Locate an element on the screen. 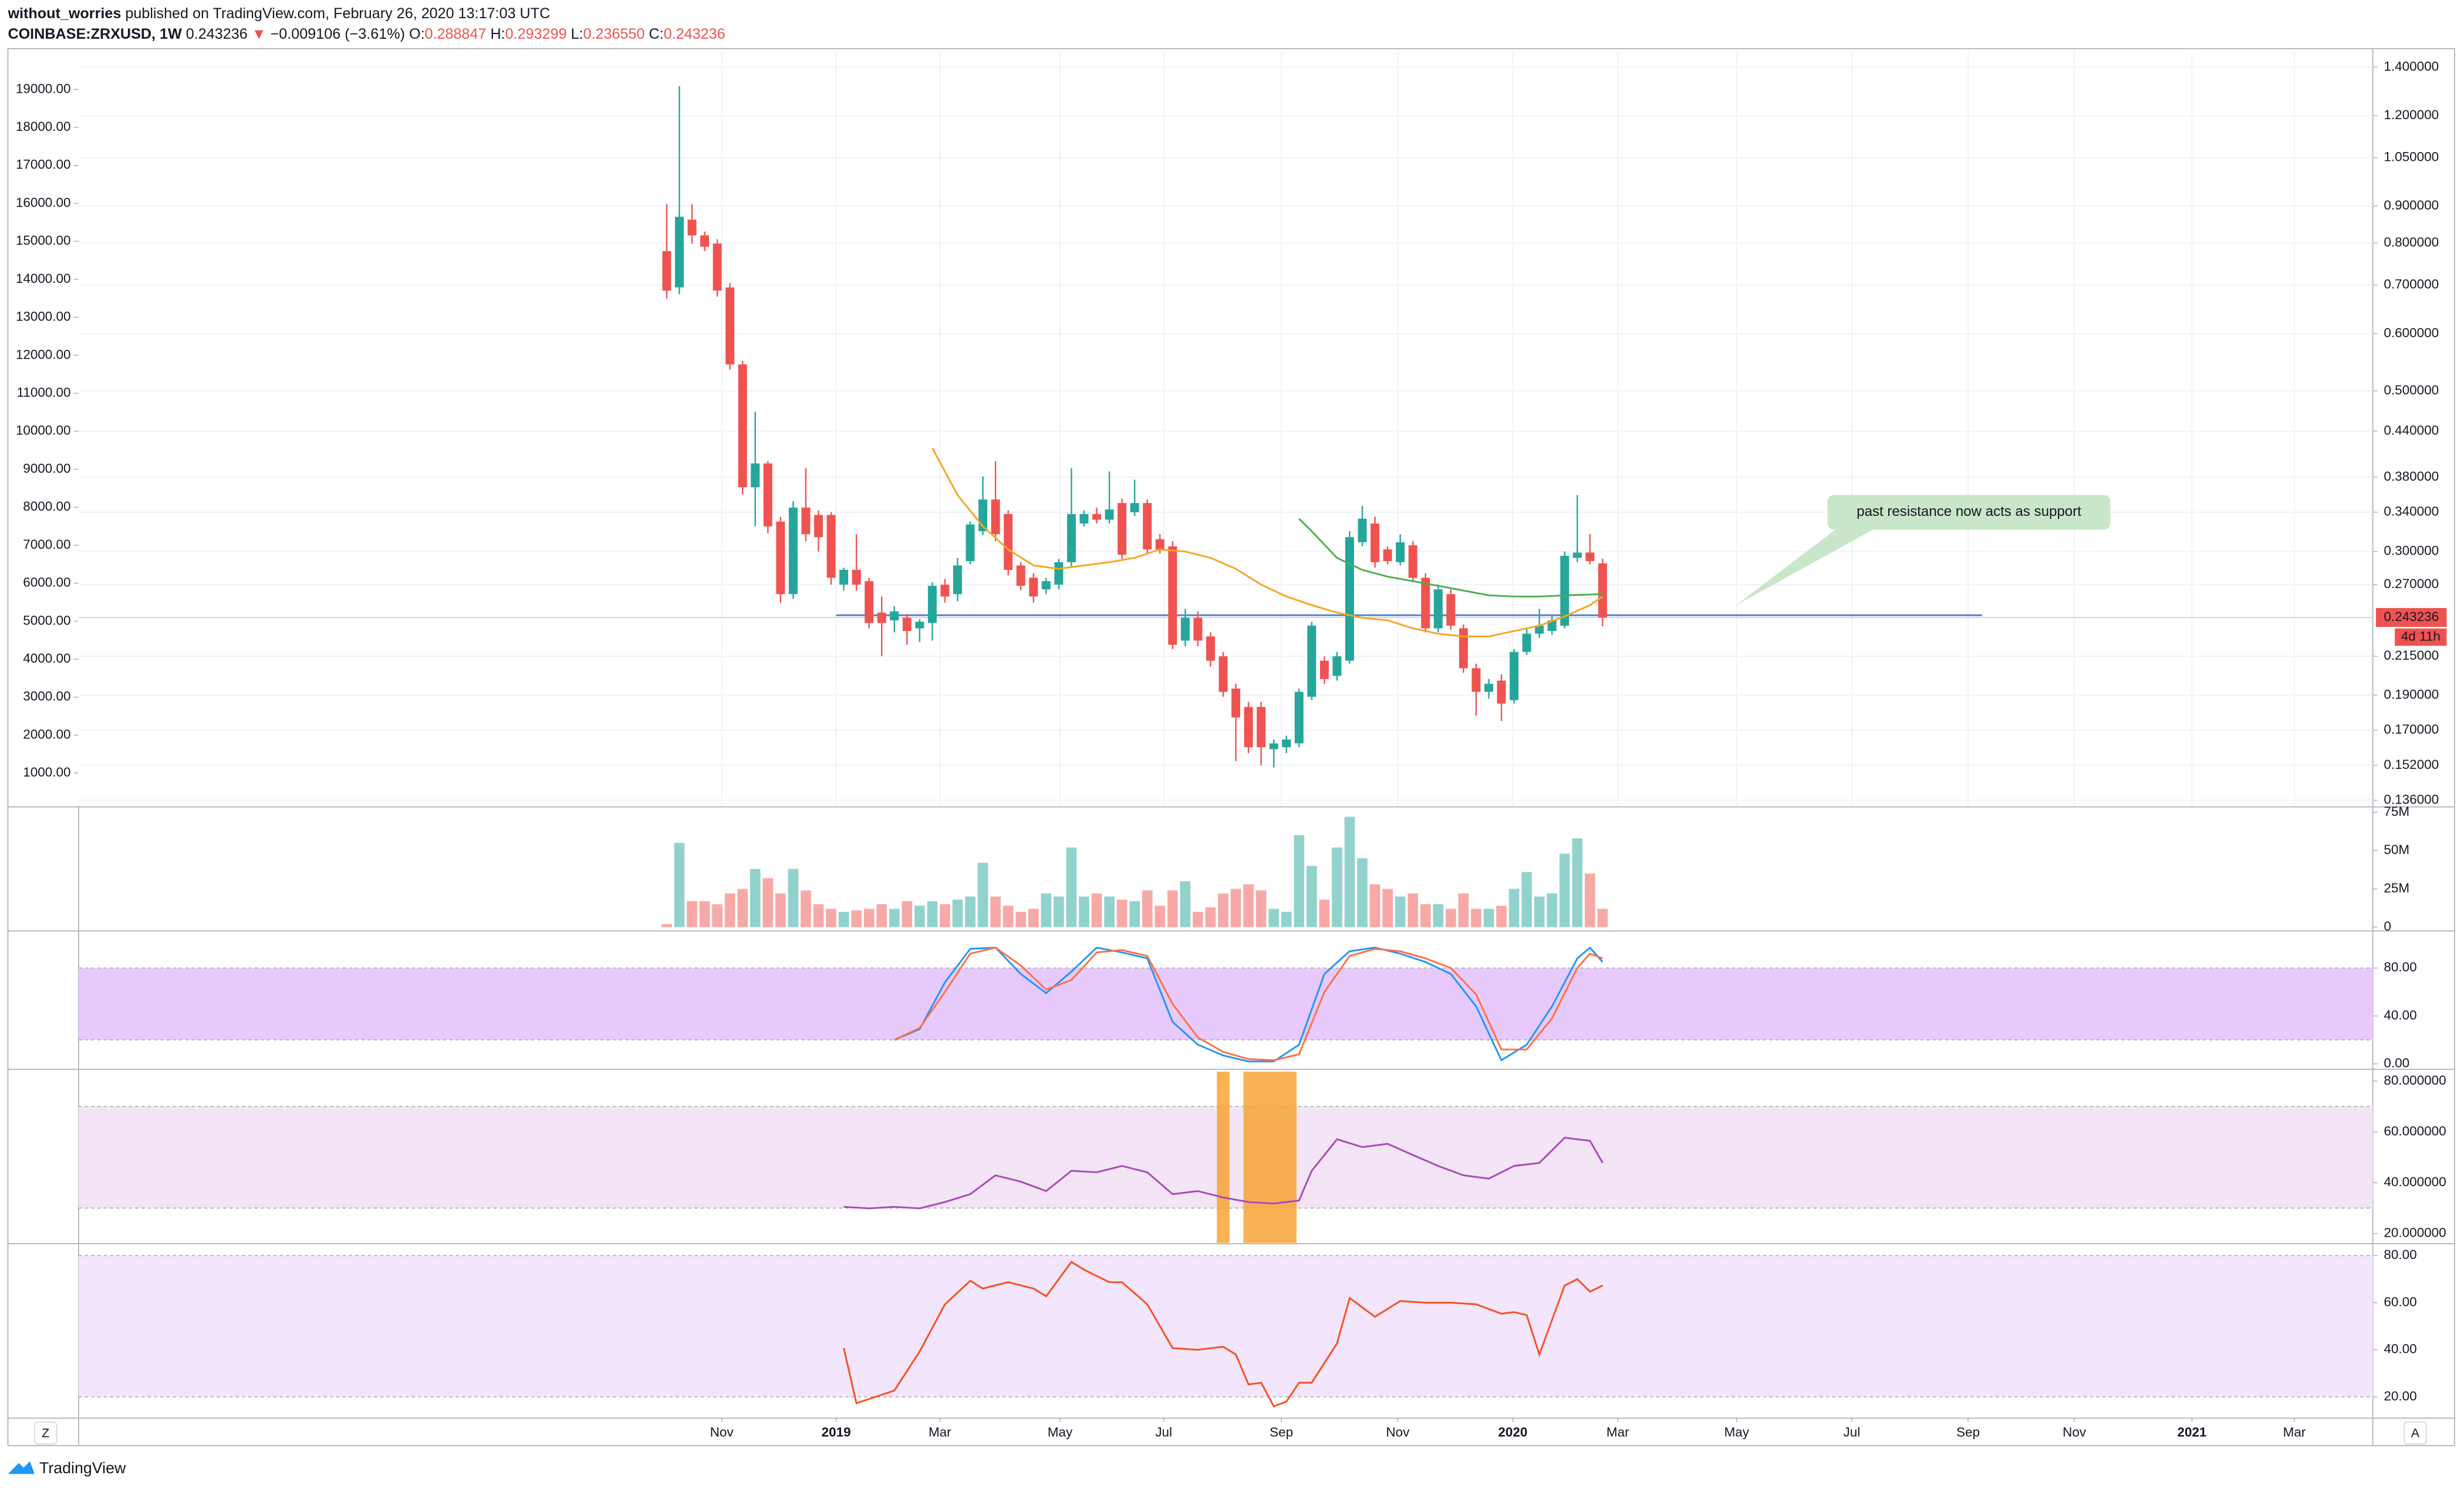  ohlc-o-key: O: is located at coordinates (417, 34).